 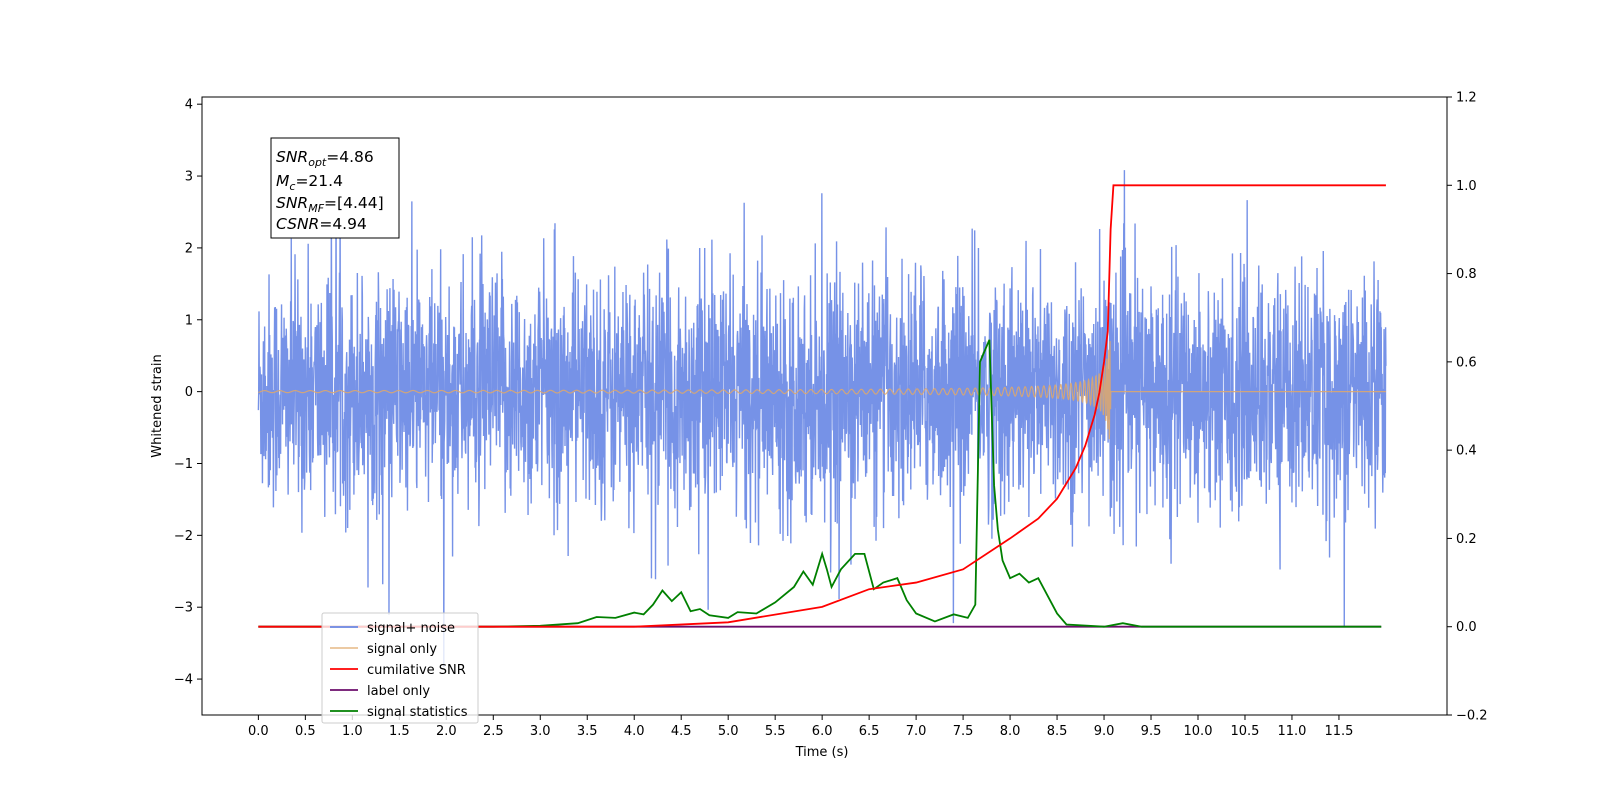 What do you see at coordinates (681, 731) in the screenshot?
I see `x-tick-label: 4.5` at bounding box center [681, 731].